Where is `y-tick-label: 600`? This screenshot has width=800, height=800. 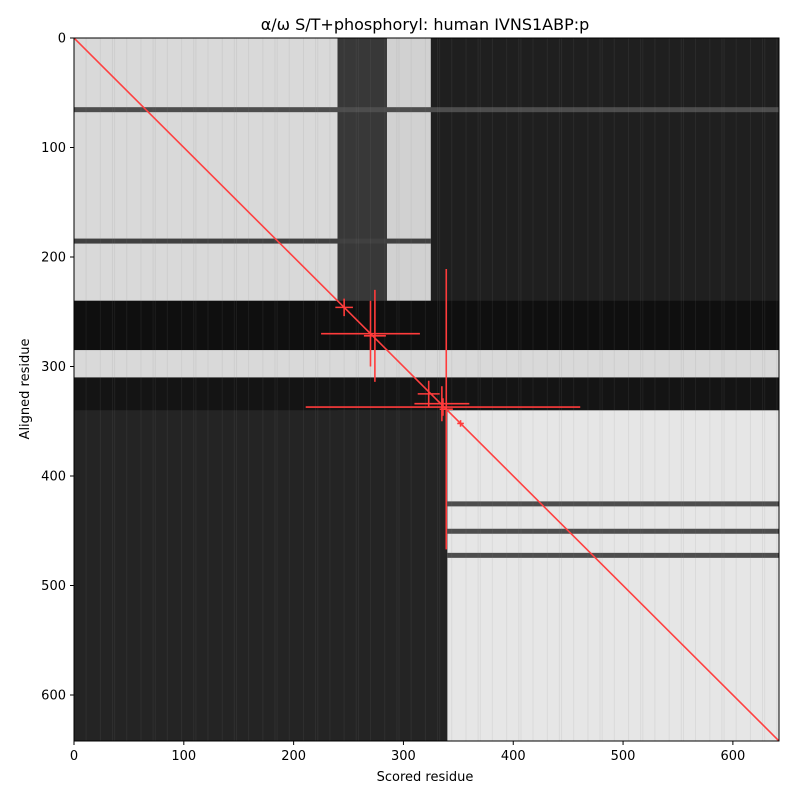 y-tick-label: 600 is located at coordinates (53, 696).